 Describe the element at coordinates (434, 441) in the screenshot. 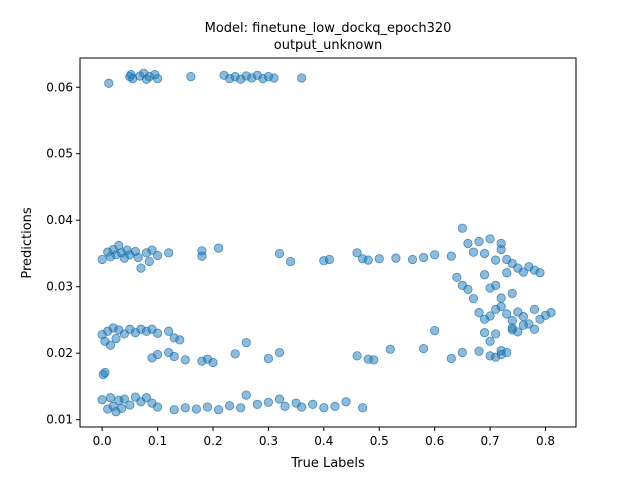

I see `x-tick-label: 0.6` at that location.